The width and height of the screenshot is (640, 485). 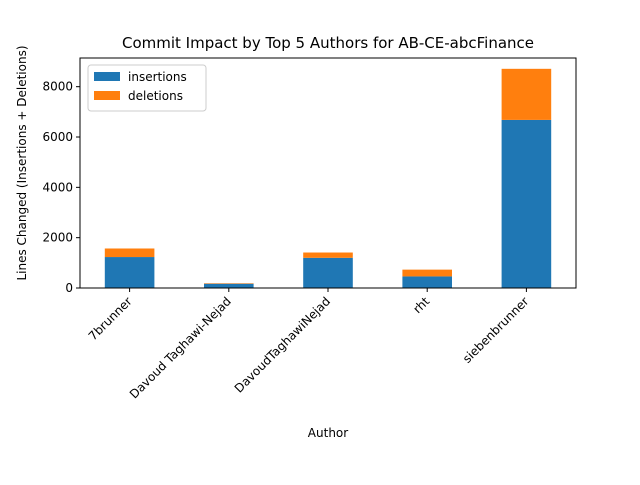 I want to click on y-tick-label-4: 8000, so click(x=57, y=87).